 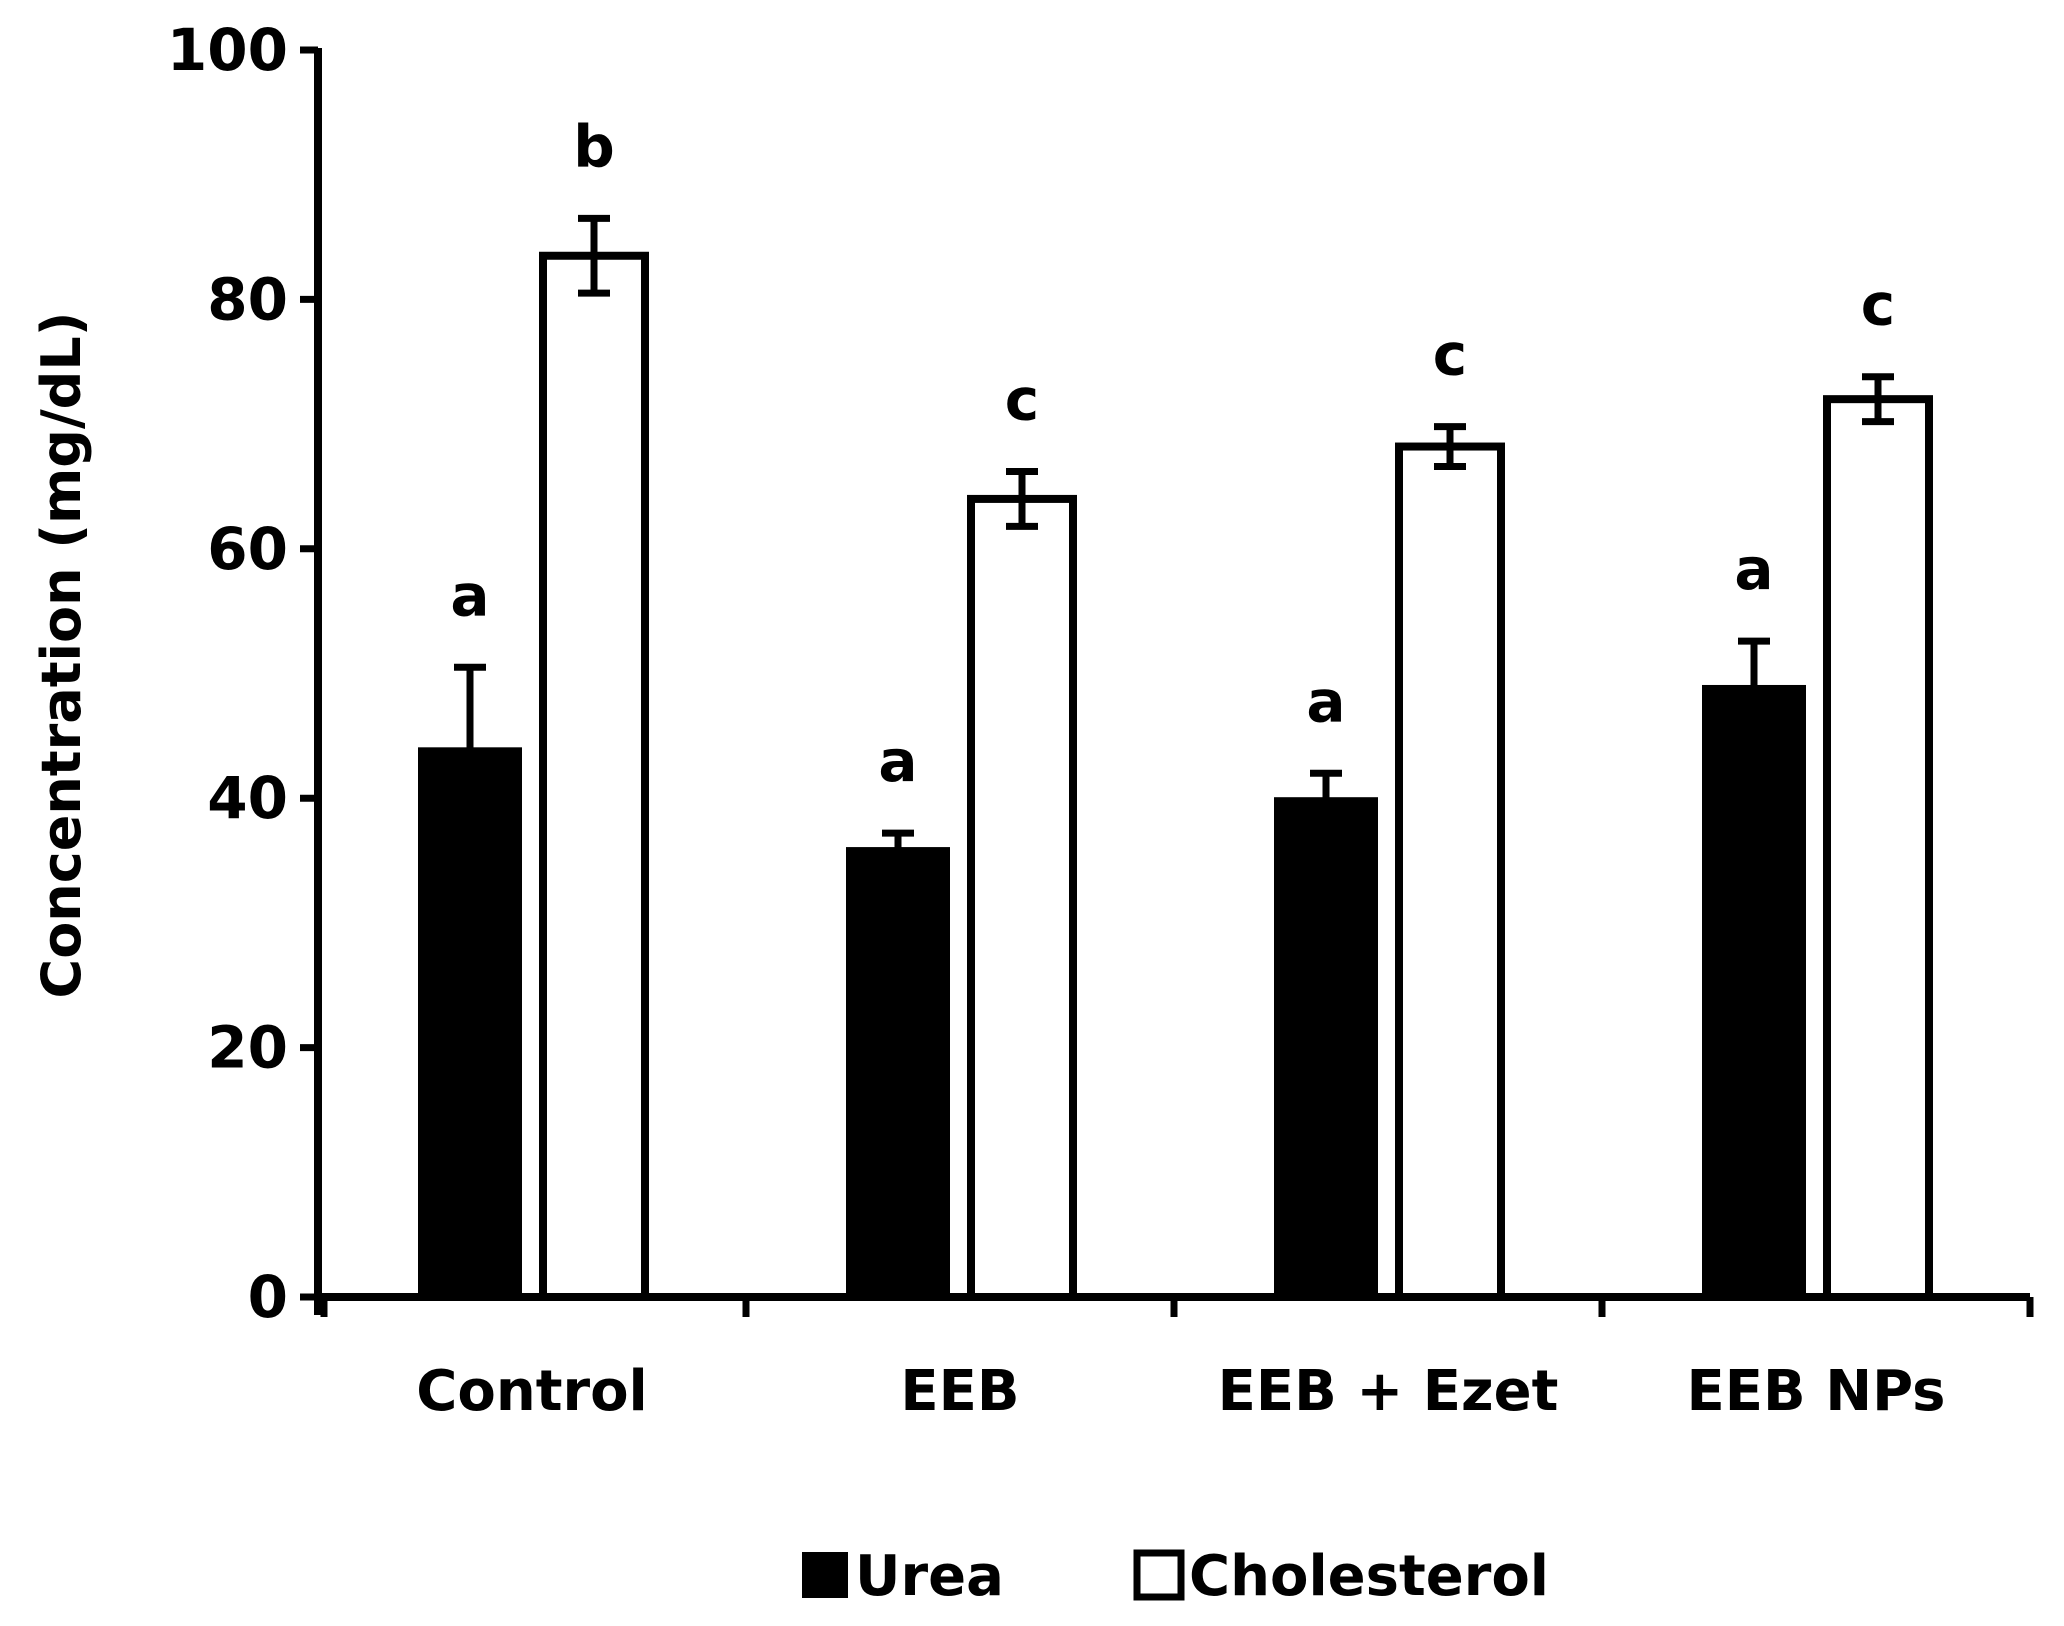 I want to click on x-category-label: Control, so click(x=532, y=1391).